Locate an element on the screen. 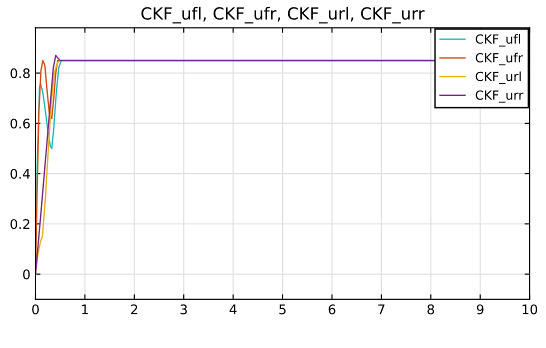 The image size is (546, 348). legend-label: CKF_ufl is located at coordinates (498, 40).